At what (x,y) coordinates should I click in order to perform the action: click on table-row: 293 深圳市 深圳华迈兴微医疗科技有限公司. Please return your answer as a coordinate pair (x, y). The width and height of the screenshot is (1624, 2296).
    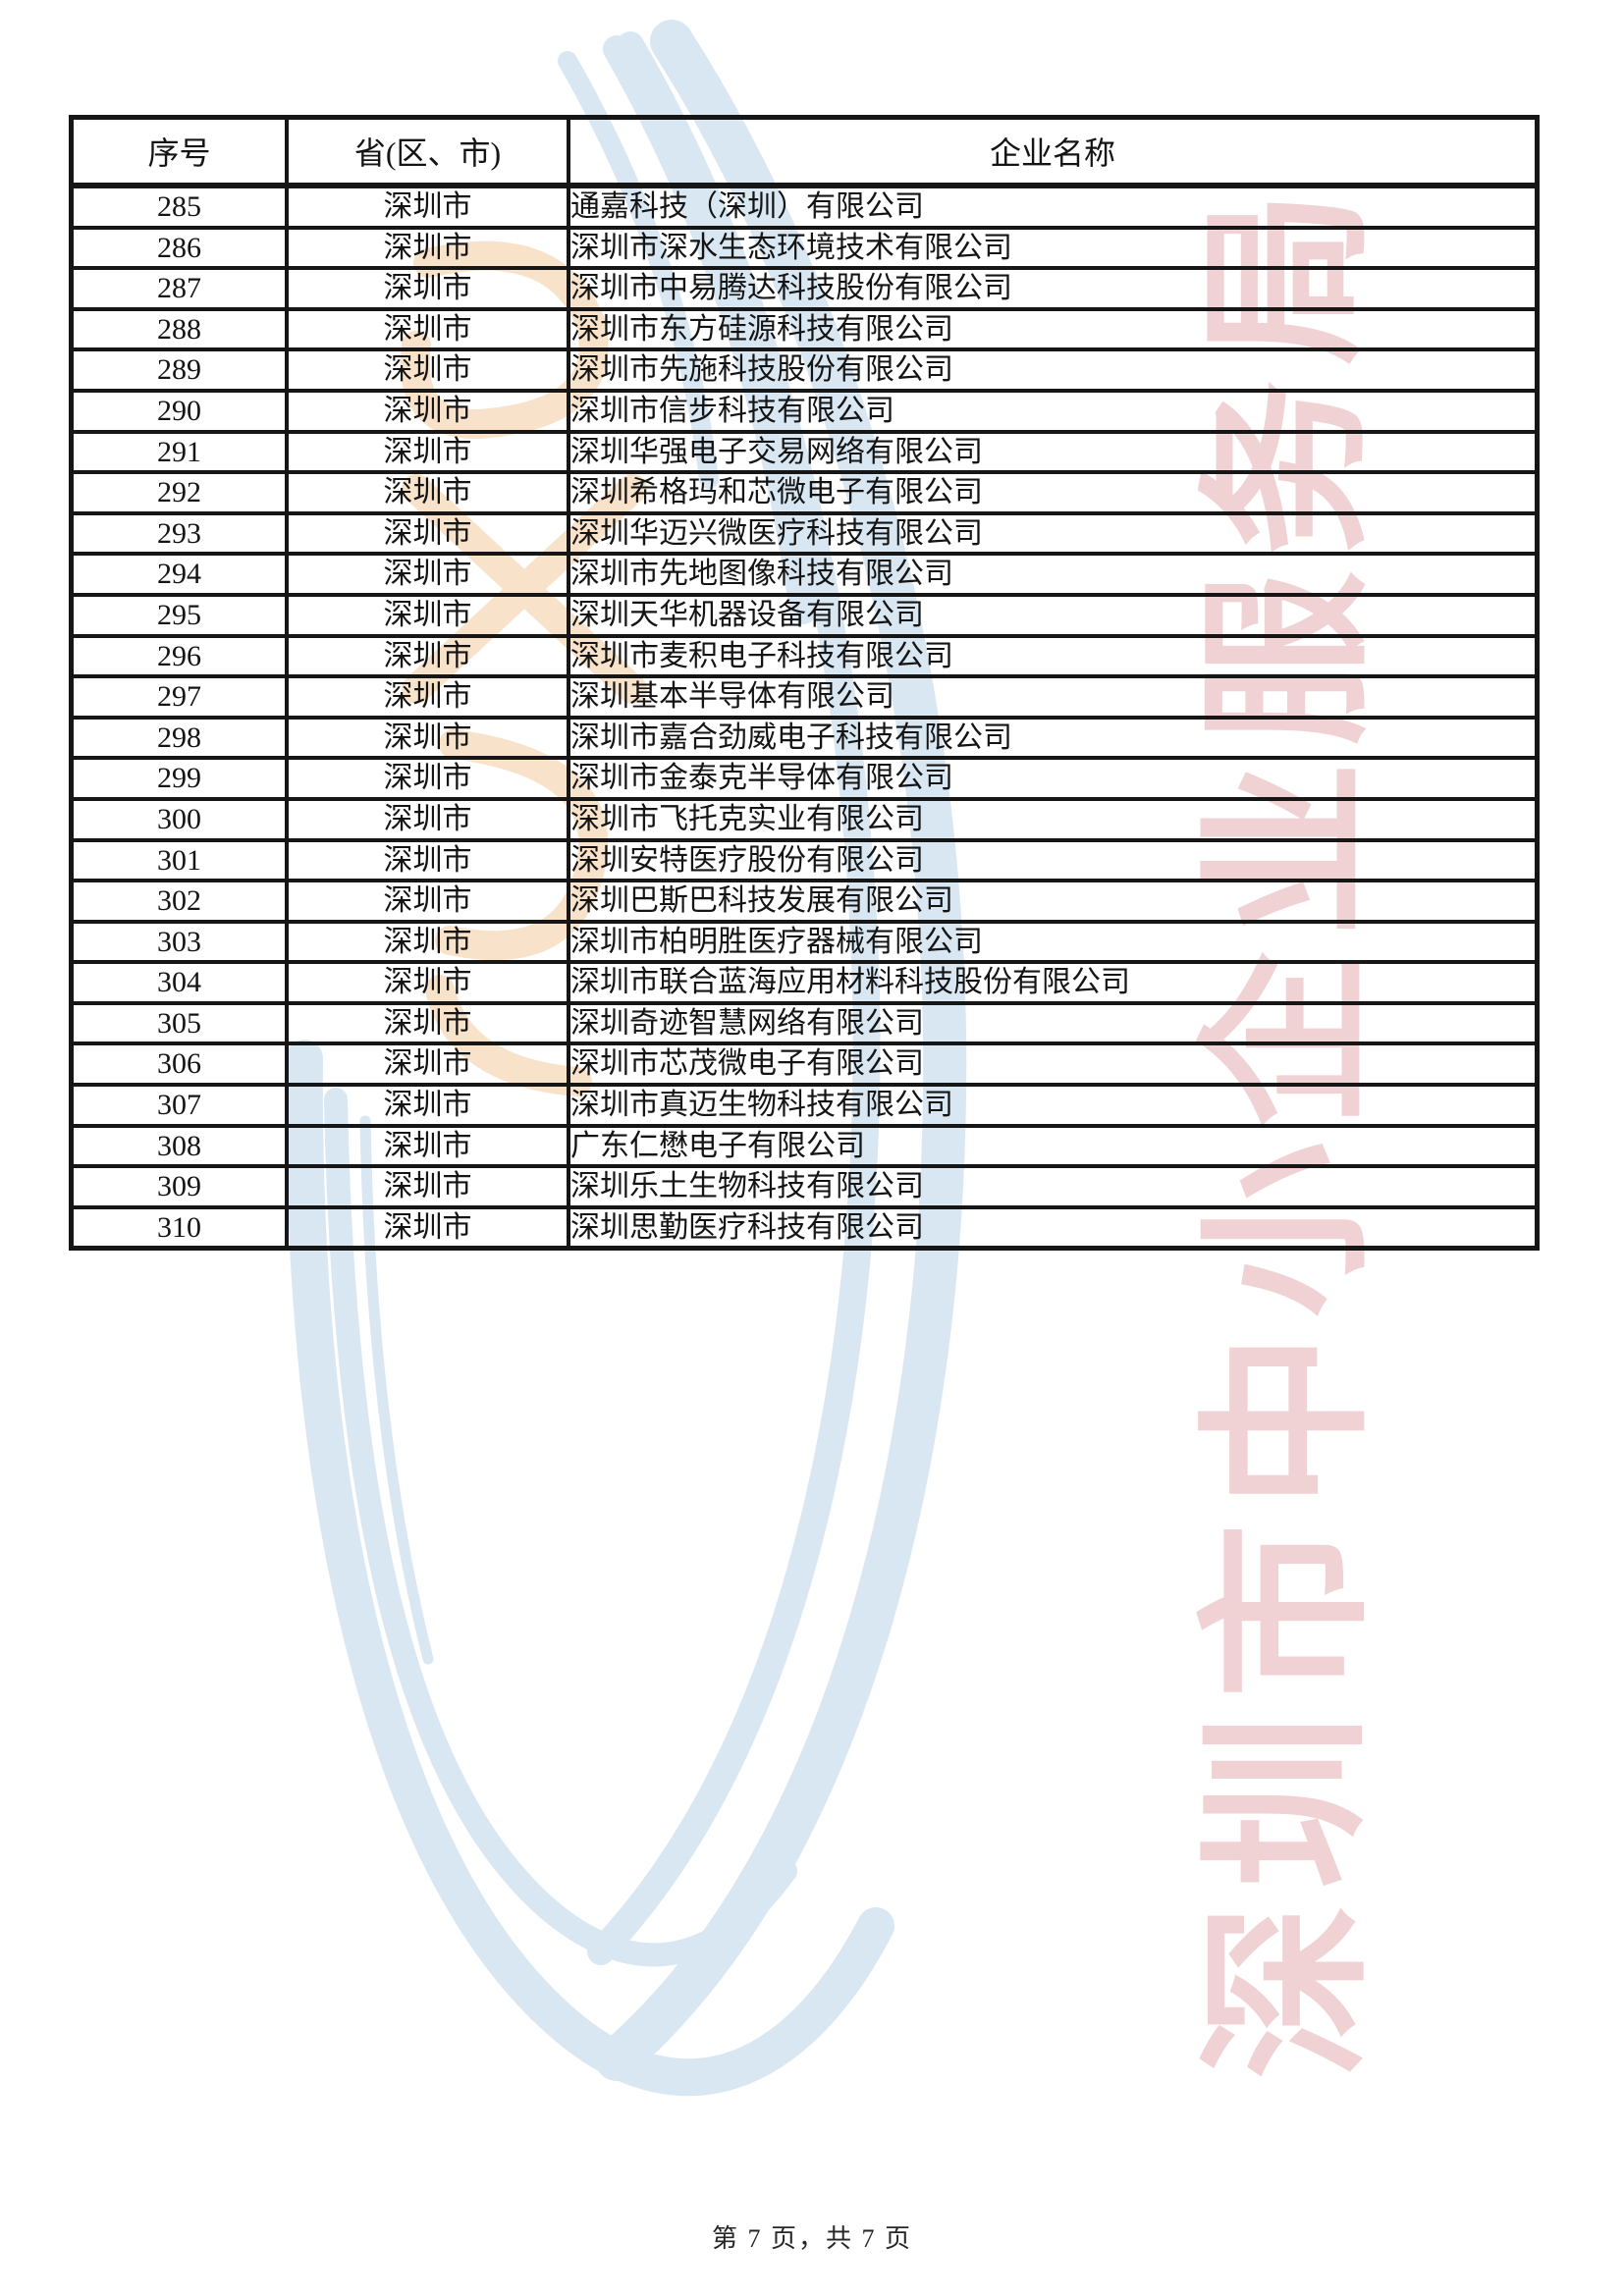
    Looking at the image, I should click on (804, 533).